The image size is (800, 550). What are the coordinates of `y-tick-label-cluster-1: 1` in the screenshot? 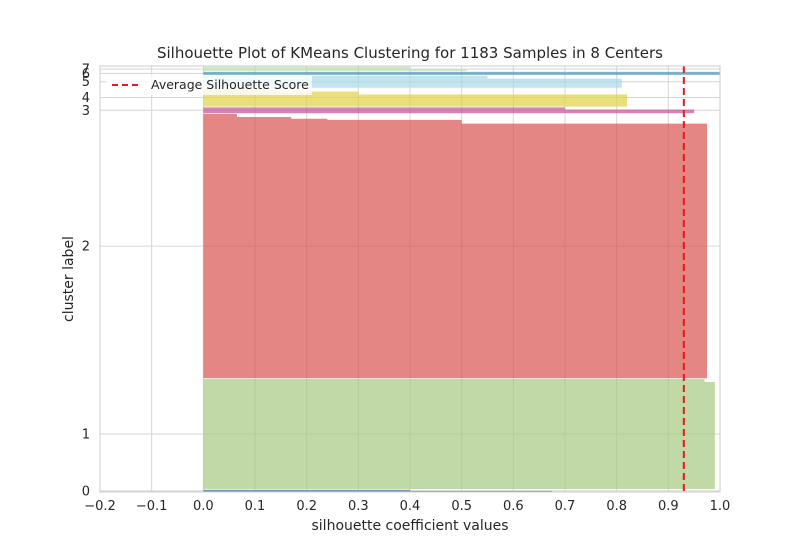 It's located at (86, 435).